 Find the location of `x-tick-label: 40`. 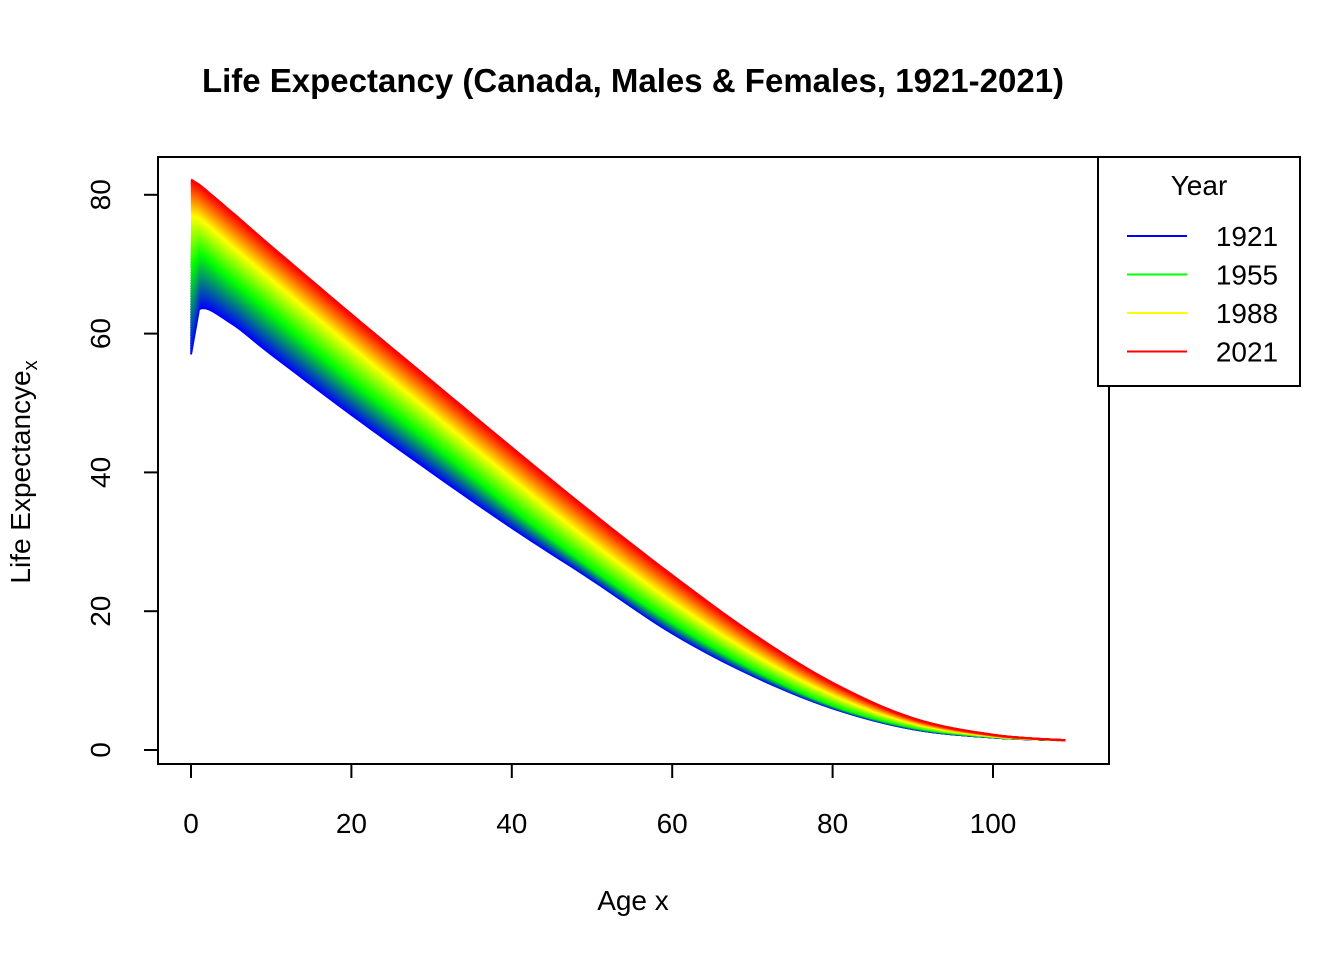

x-tick-label: 40 is located at coordinates (511, 823).